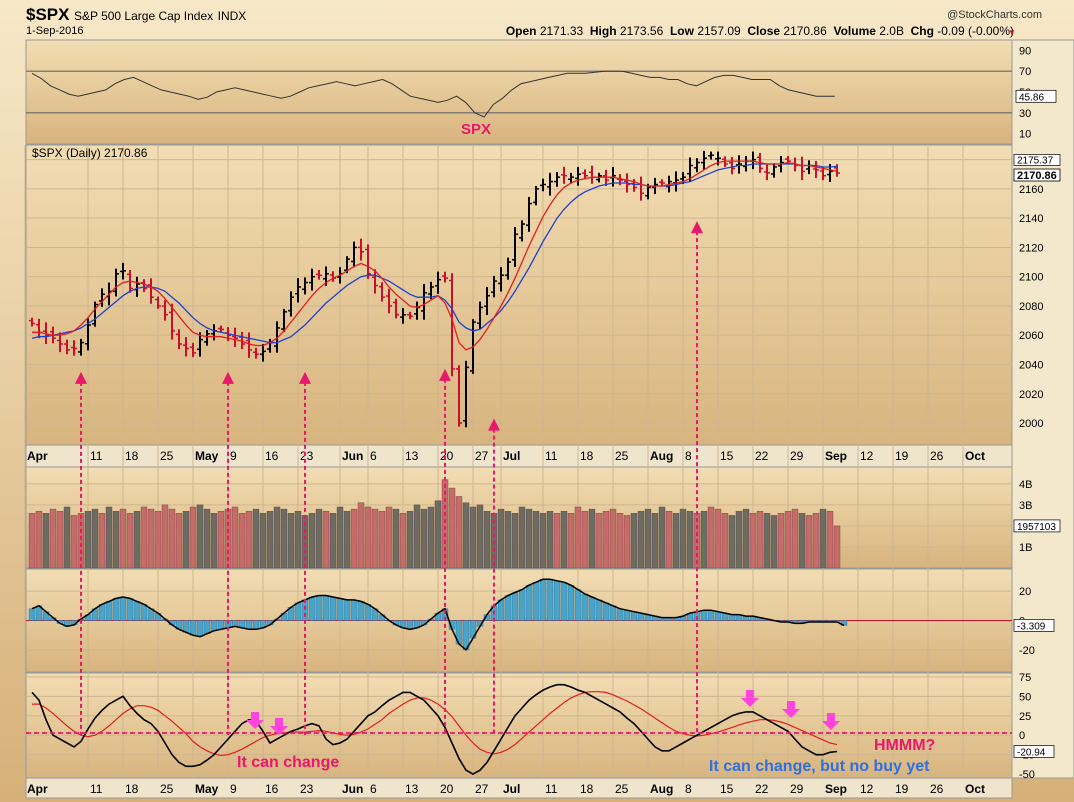  What do you see at coordinates (272, 456) in the screenshot?
I see `x-tick-top-6: 16` at bounding box center [272, 456].